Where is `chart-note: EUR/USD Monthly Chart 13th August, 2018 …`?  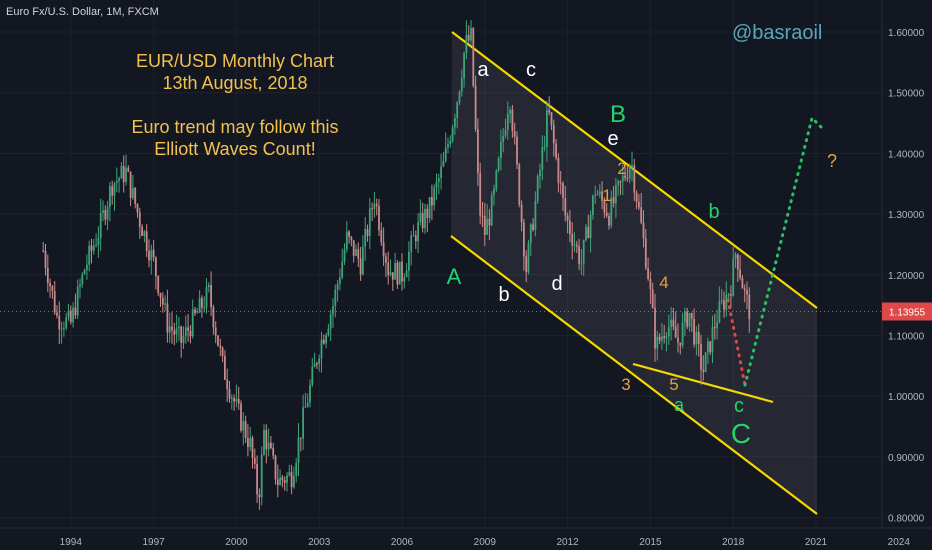
chart-note: EUR/USD Monthly Chart 13th August, 2018 … is located at coordinates (235, 105).